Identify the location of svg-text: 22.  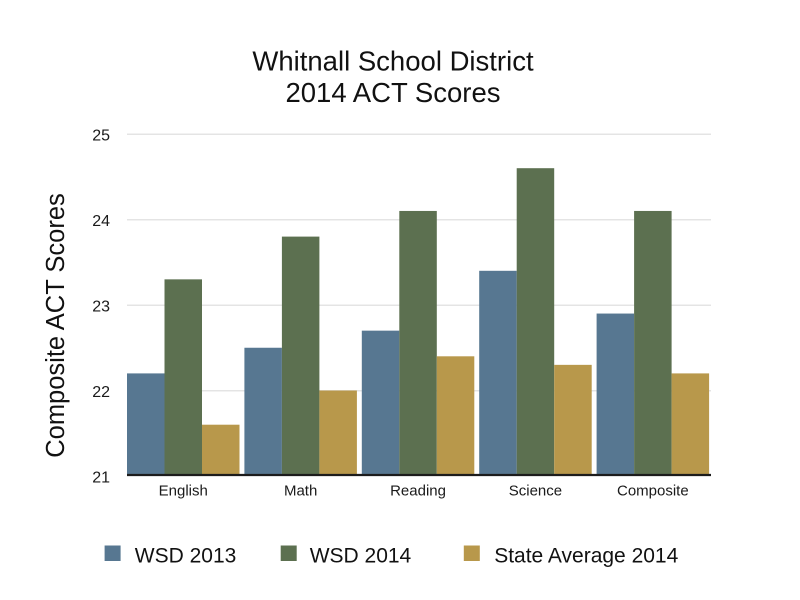
(101, 392).